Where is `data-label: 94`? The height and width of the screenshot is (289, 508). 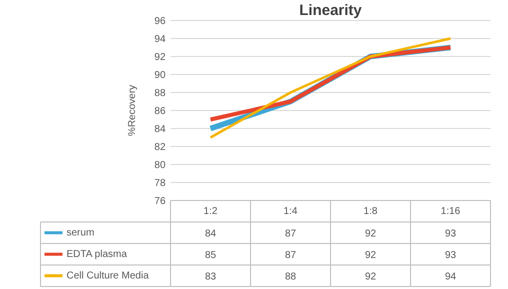
data-label: 94 is located at coordinates (450, 276).